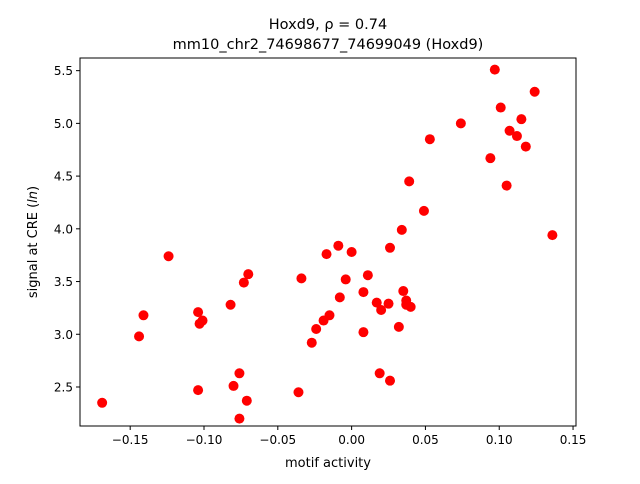  I want to click on y-axis-ticks: 2.5 3.0 3.5 4.0 4.5 5.0 5.5, so click(67, 229).